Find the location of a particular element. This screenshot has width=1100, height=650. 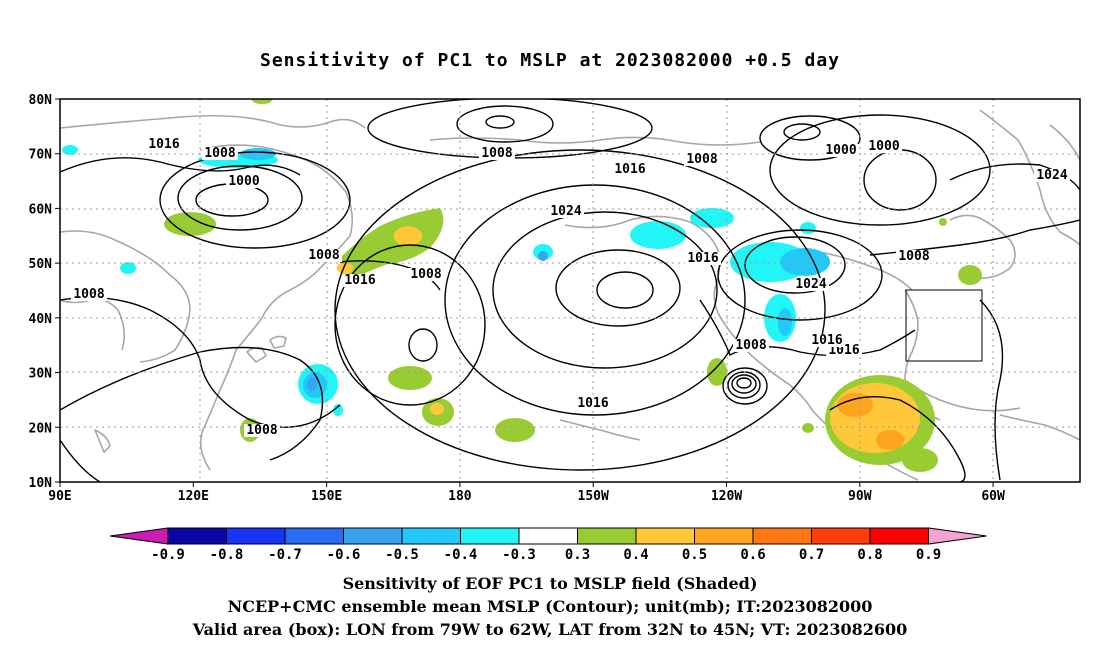

colorbar-right-arrow is located at coordinates (957, 536).